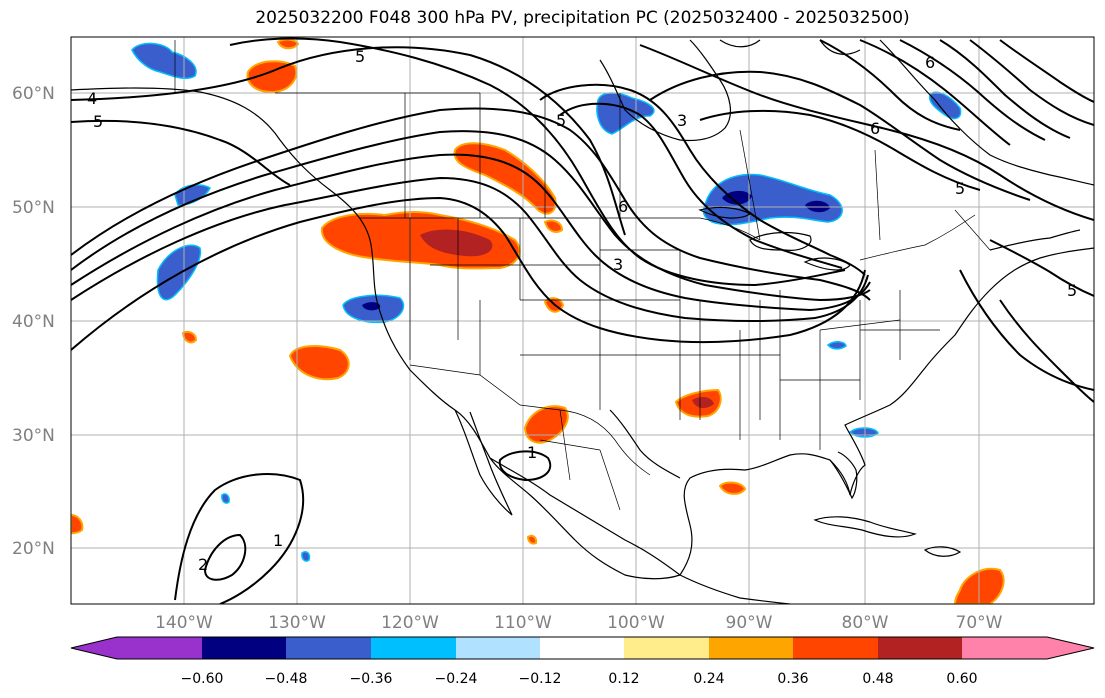 The width and height of the screenshot is (1105, 698). Describe the element at coordinates (623, 679) in the screenshot. I see `colorbar-tick-label: 0.12` at that location.